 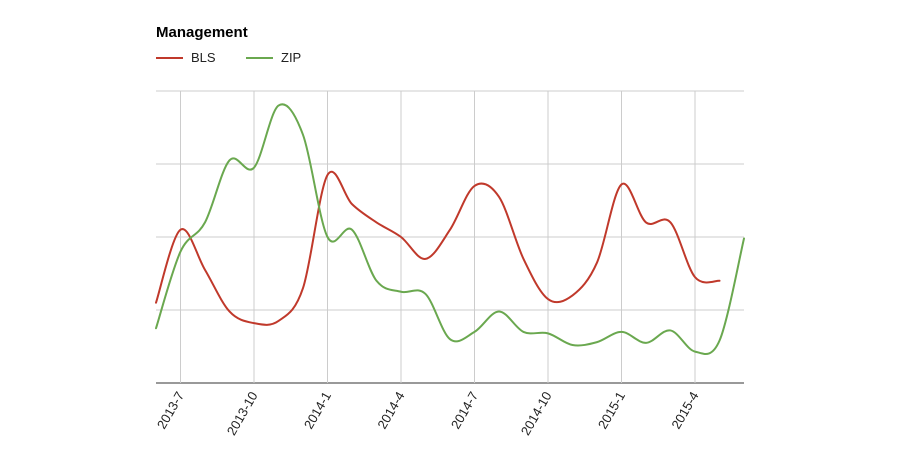 What do you see at coordinates (684, 410) in the screenshot?
I see `x-tick-label: 2015-4` at bounding box center [684, 410].